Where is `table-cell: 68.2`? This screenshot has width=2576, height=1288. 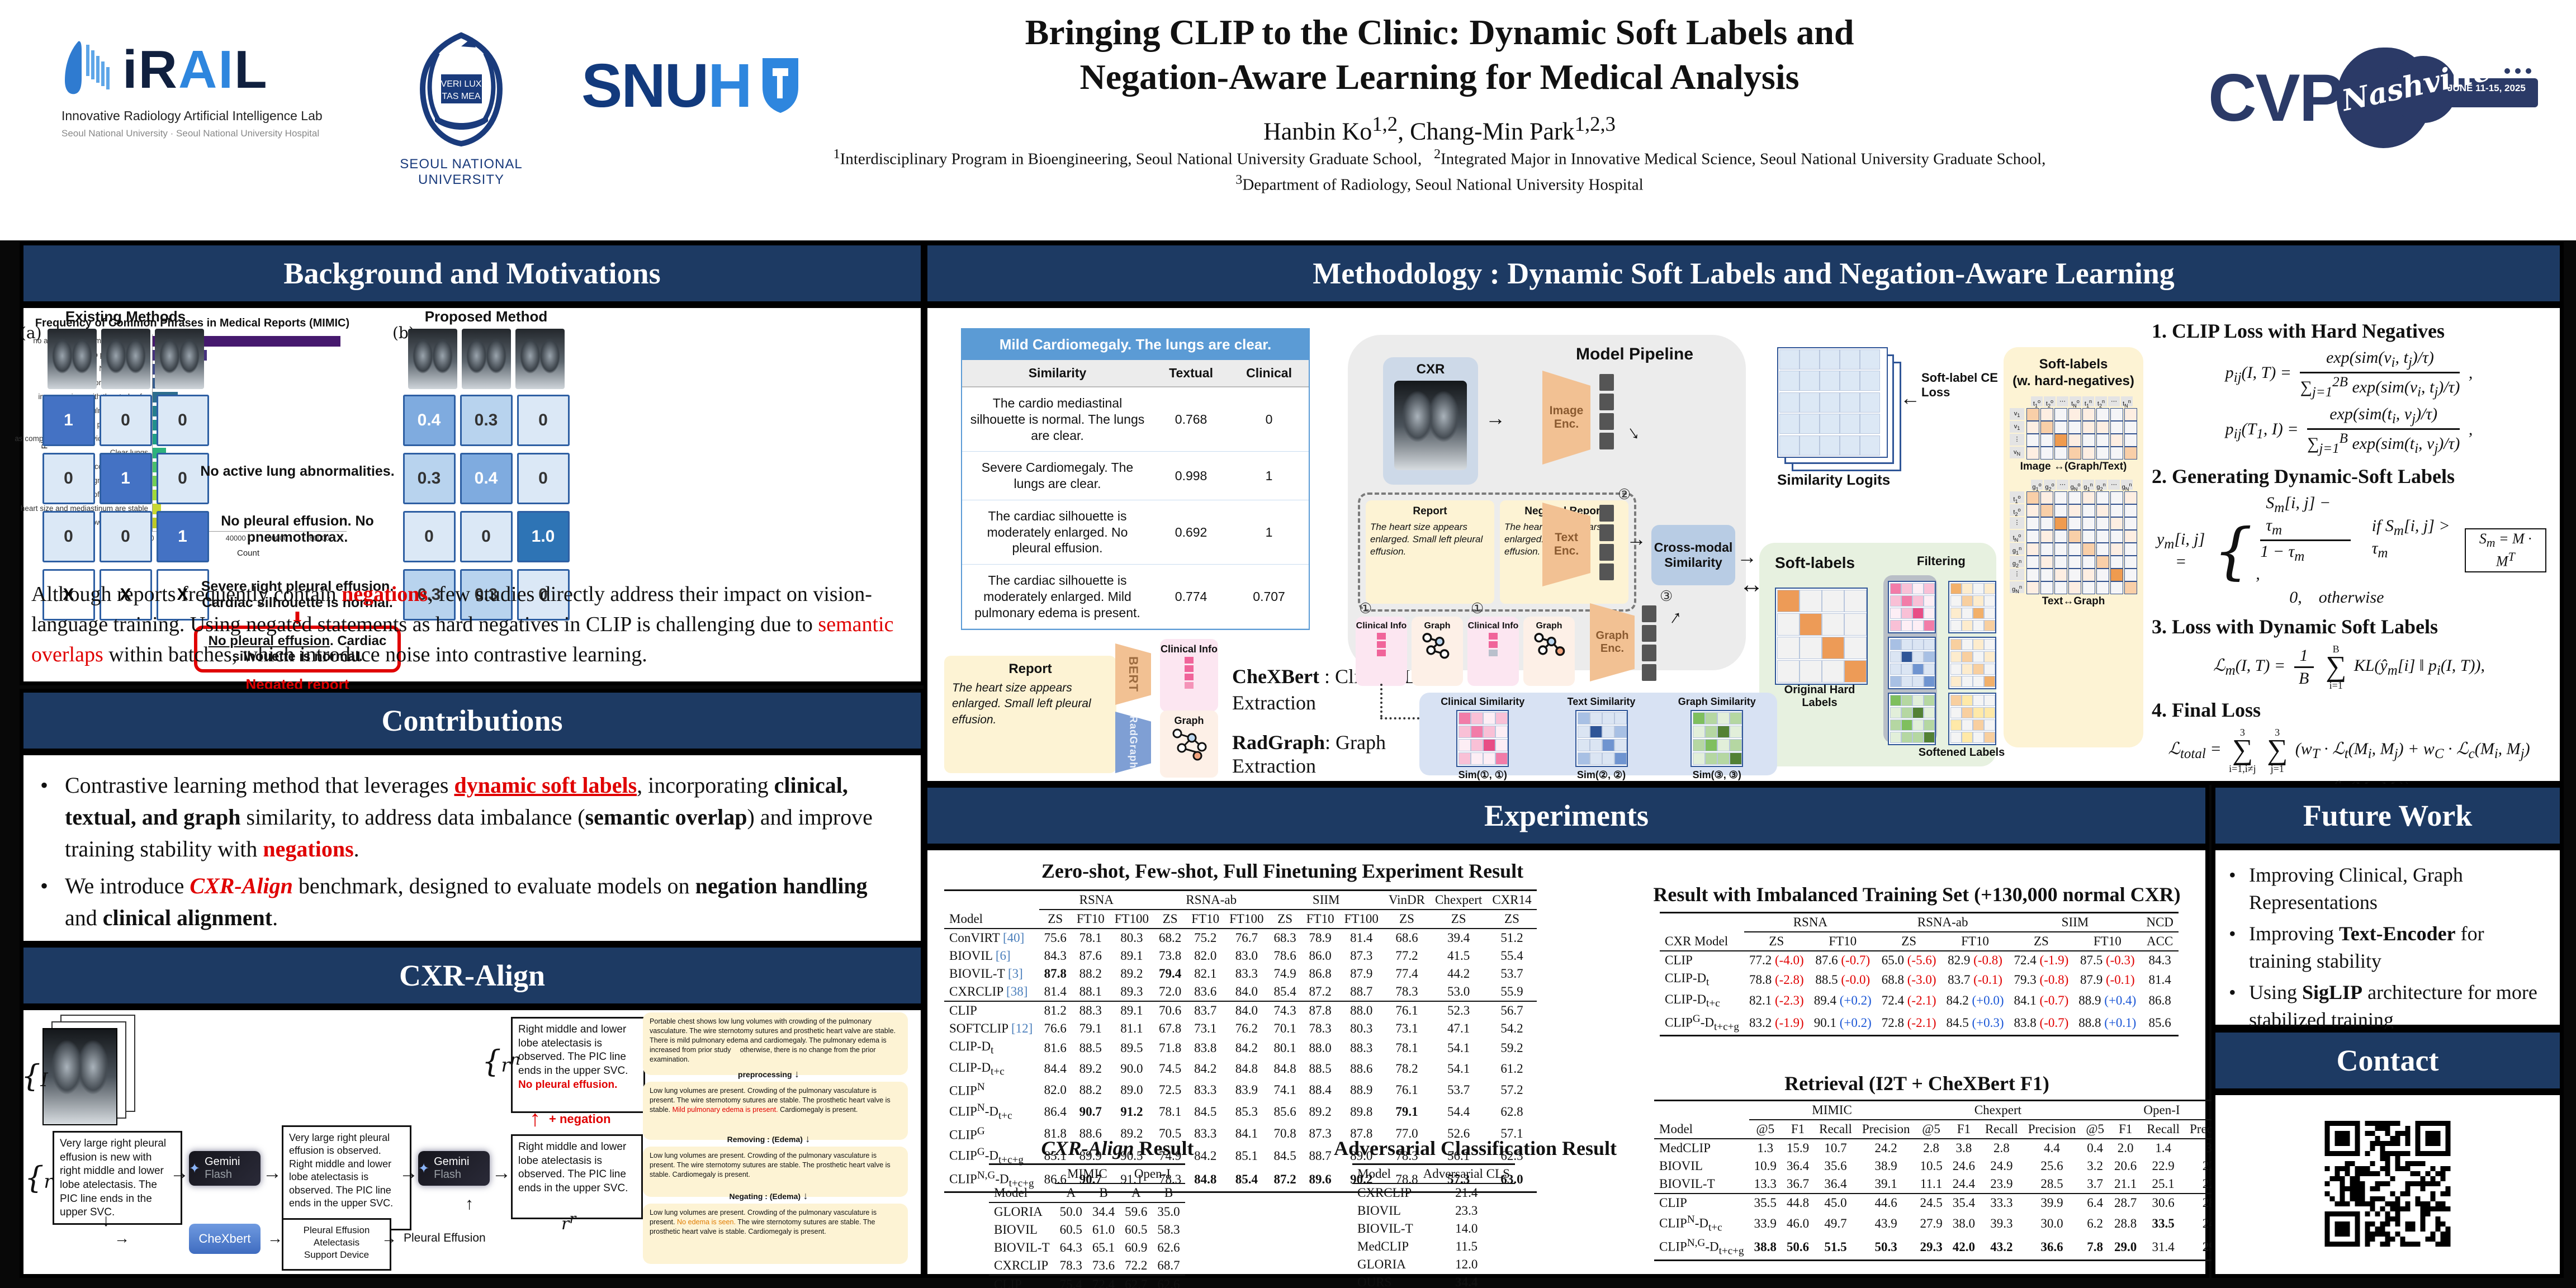
table-cell: 68.2 is located at coordinates (1170, 938).